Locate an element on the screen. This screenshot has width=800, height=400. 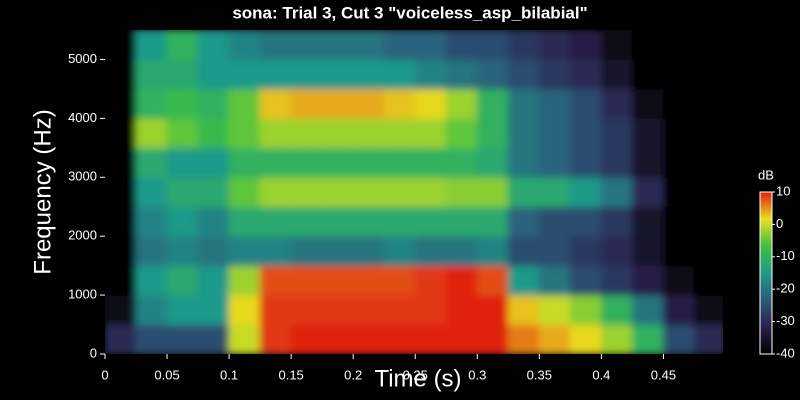
x-tick-label: 0 is located at coordinates (104, 374).